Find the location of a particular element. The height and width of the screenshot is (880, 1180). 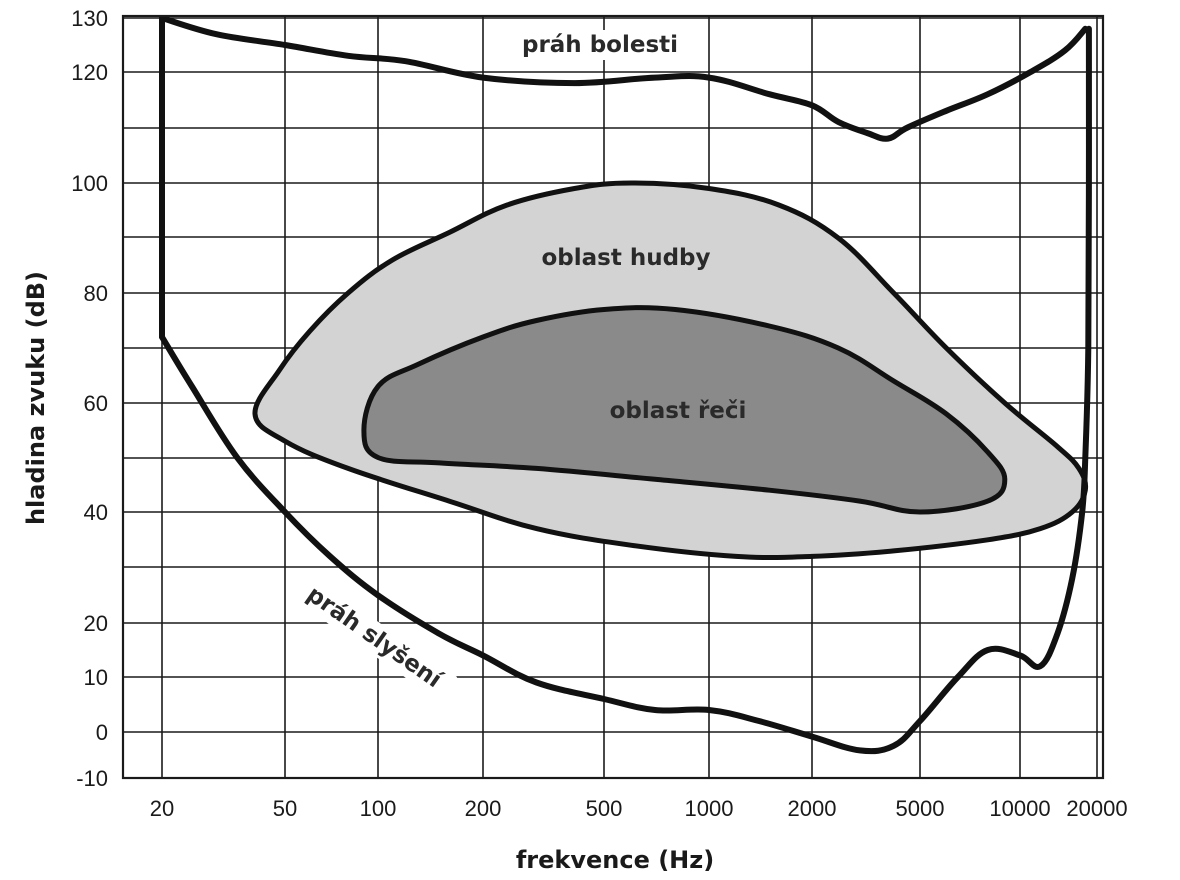

x-axis-title: frekvence (Hz) is located at coordinates (615, 860).